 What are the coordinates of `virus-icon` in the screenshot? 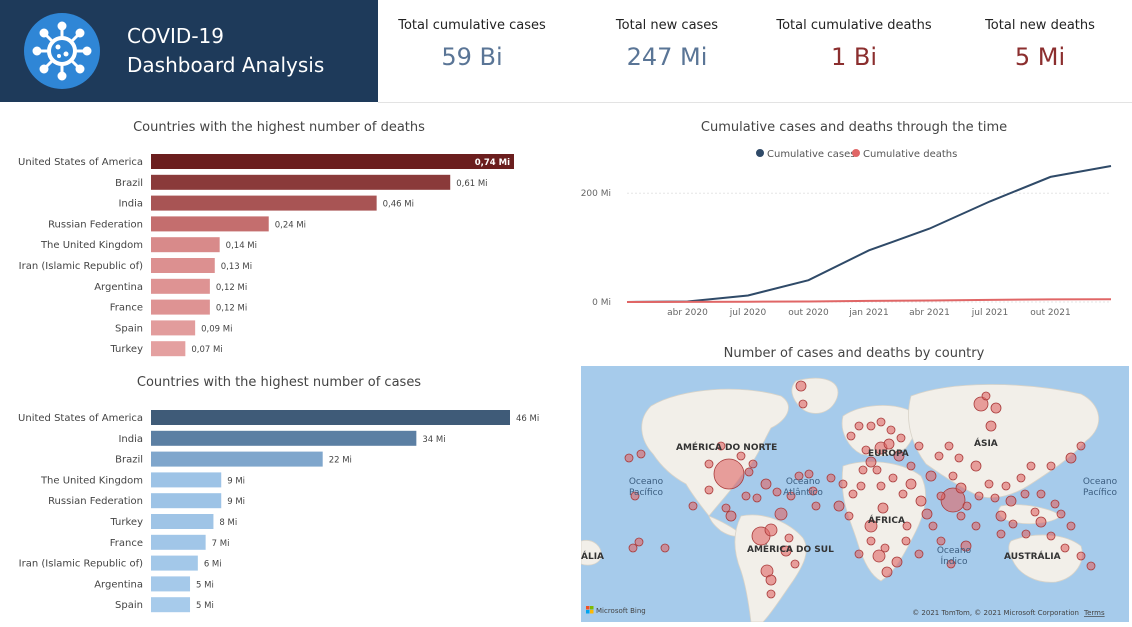 It's located at (62, 51).